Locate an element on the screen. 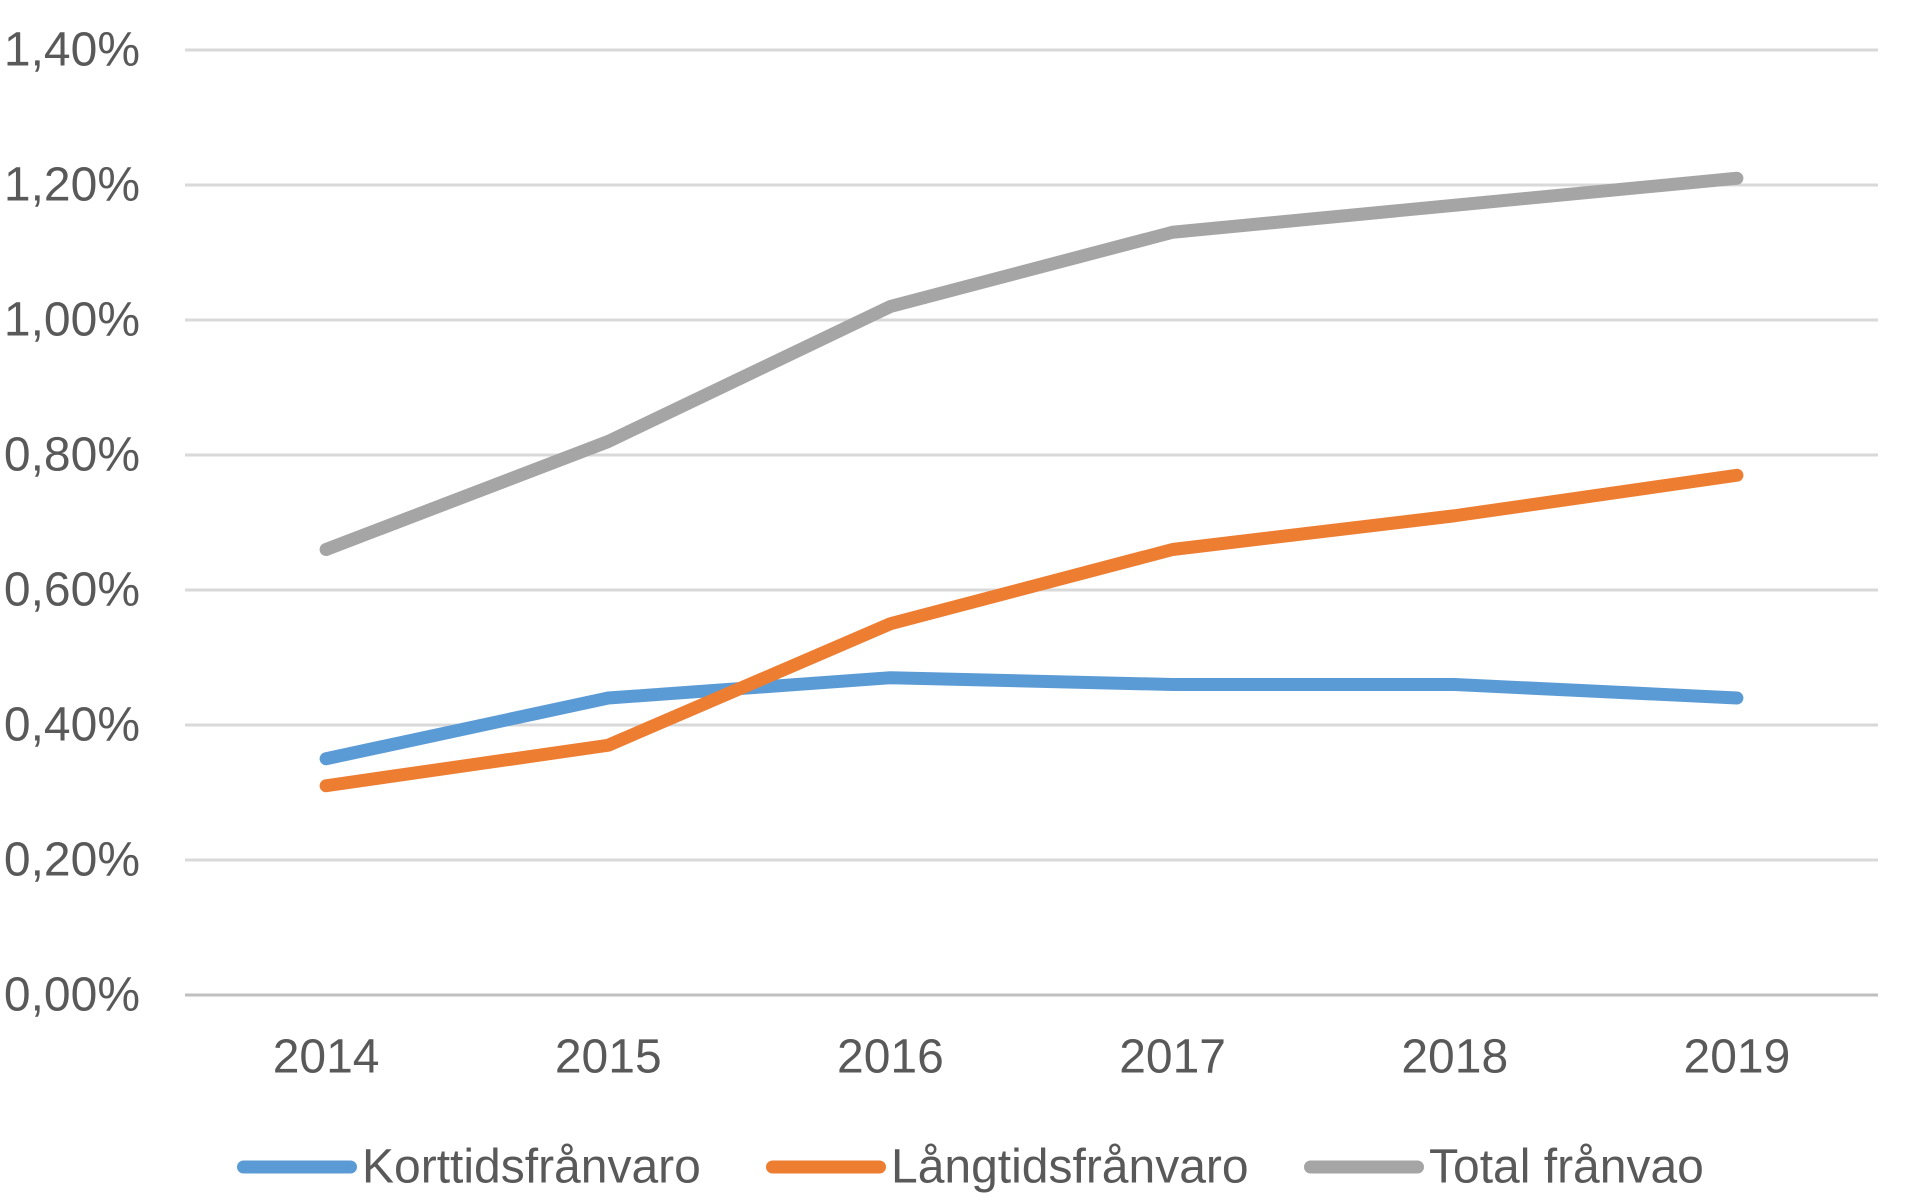 The image size is (1920, 1200). y-tick-label: 0,80% is located at coordinates (72, 455).